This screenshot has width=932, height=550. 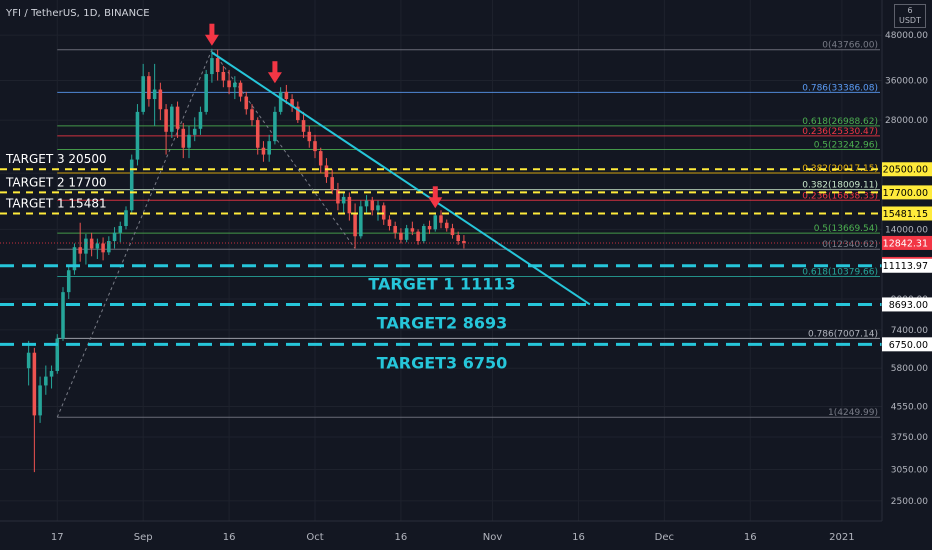 What do you see at coordinates (843, 334) in the screenshot?
I see `fib-level-label: 0.786(7007.14)` at bounding box center [843, 334].